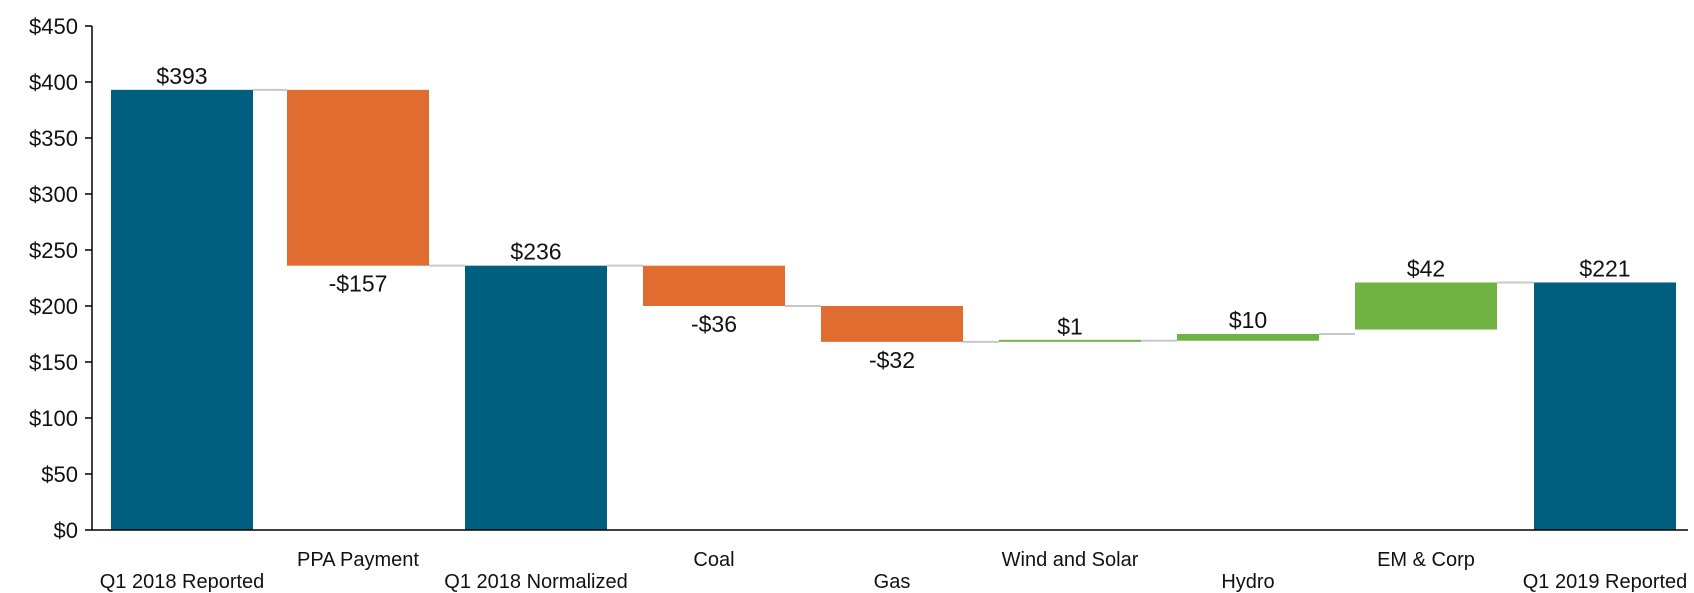 Image resolution: width=1694 pixels, height=593 pixels. Describe the element at coordinates (53, 82) in the screenshot. I see `y-tick-label: $400` at that location.